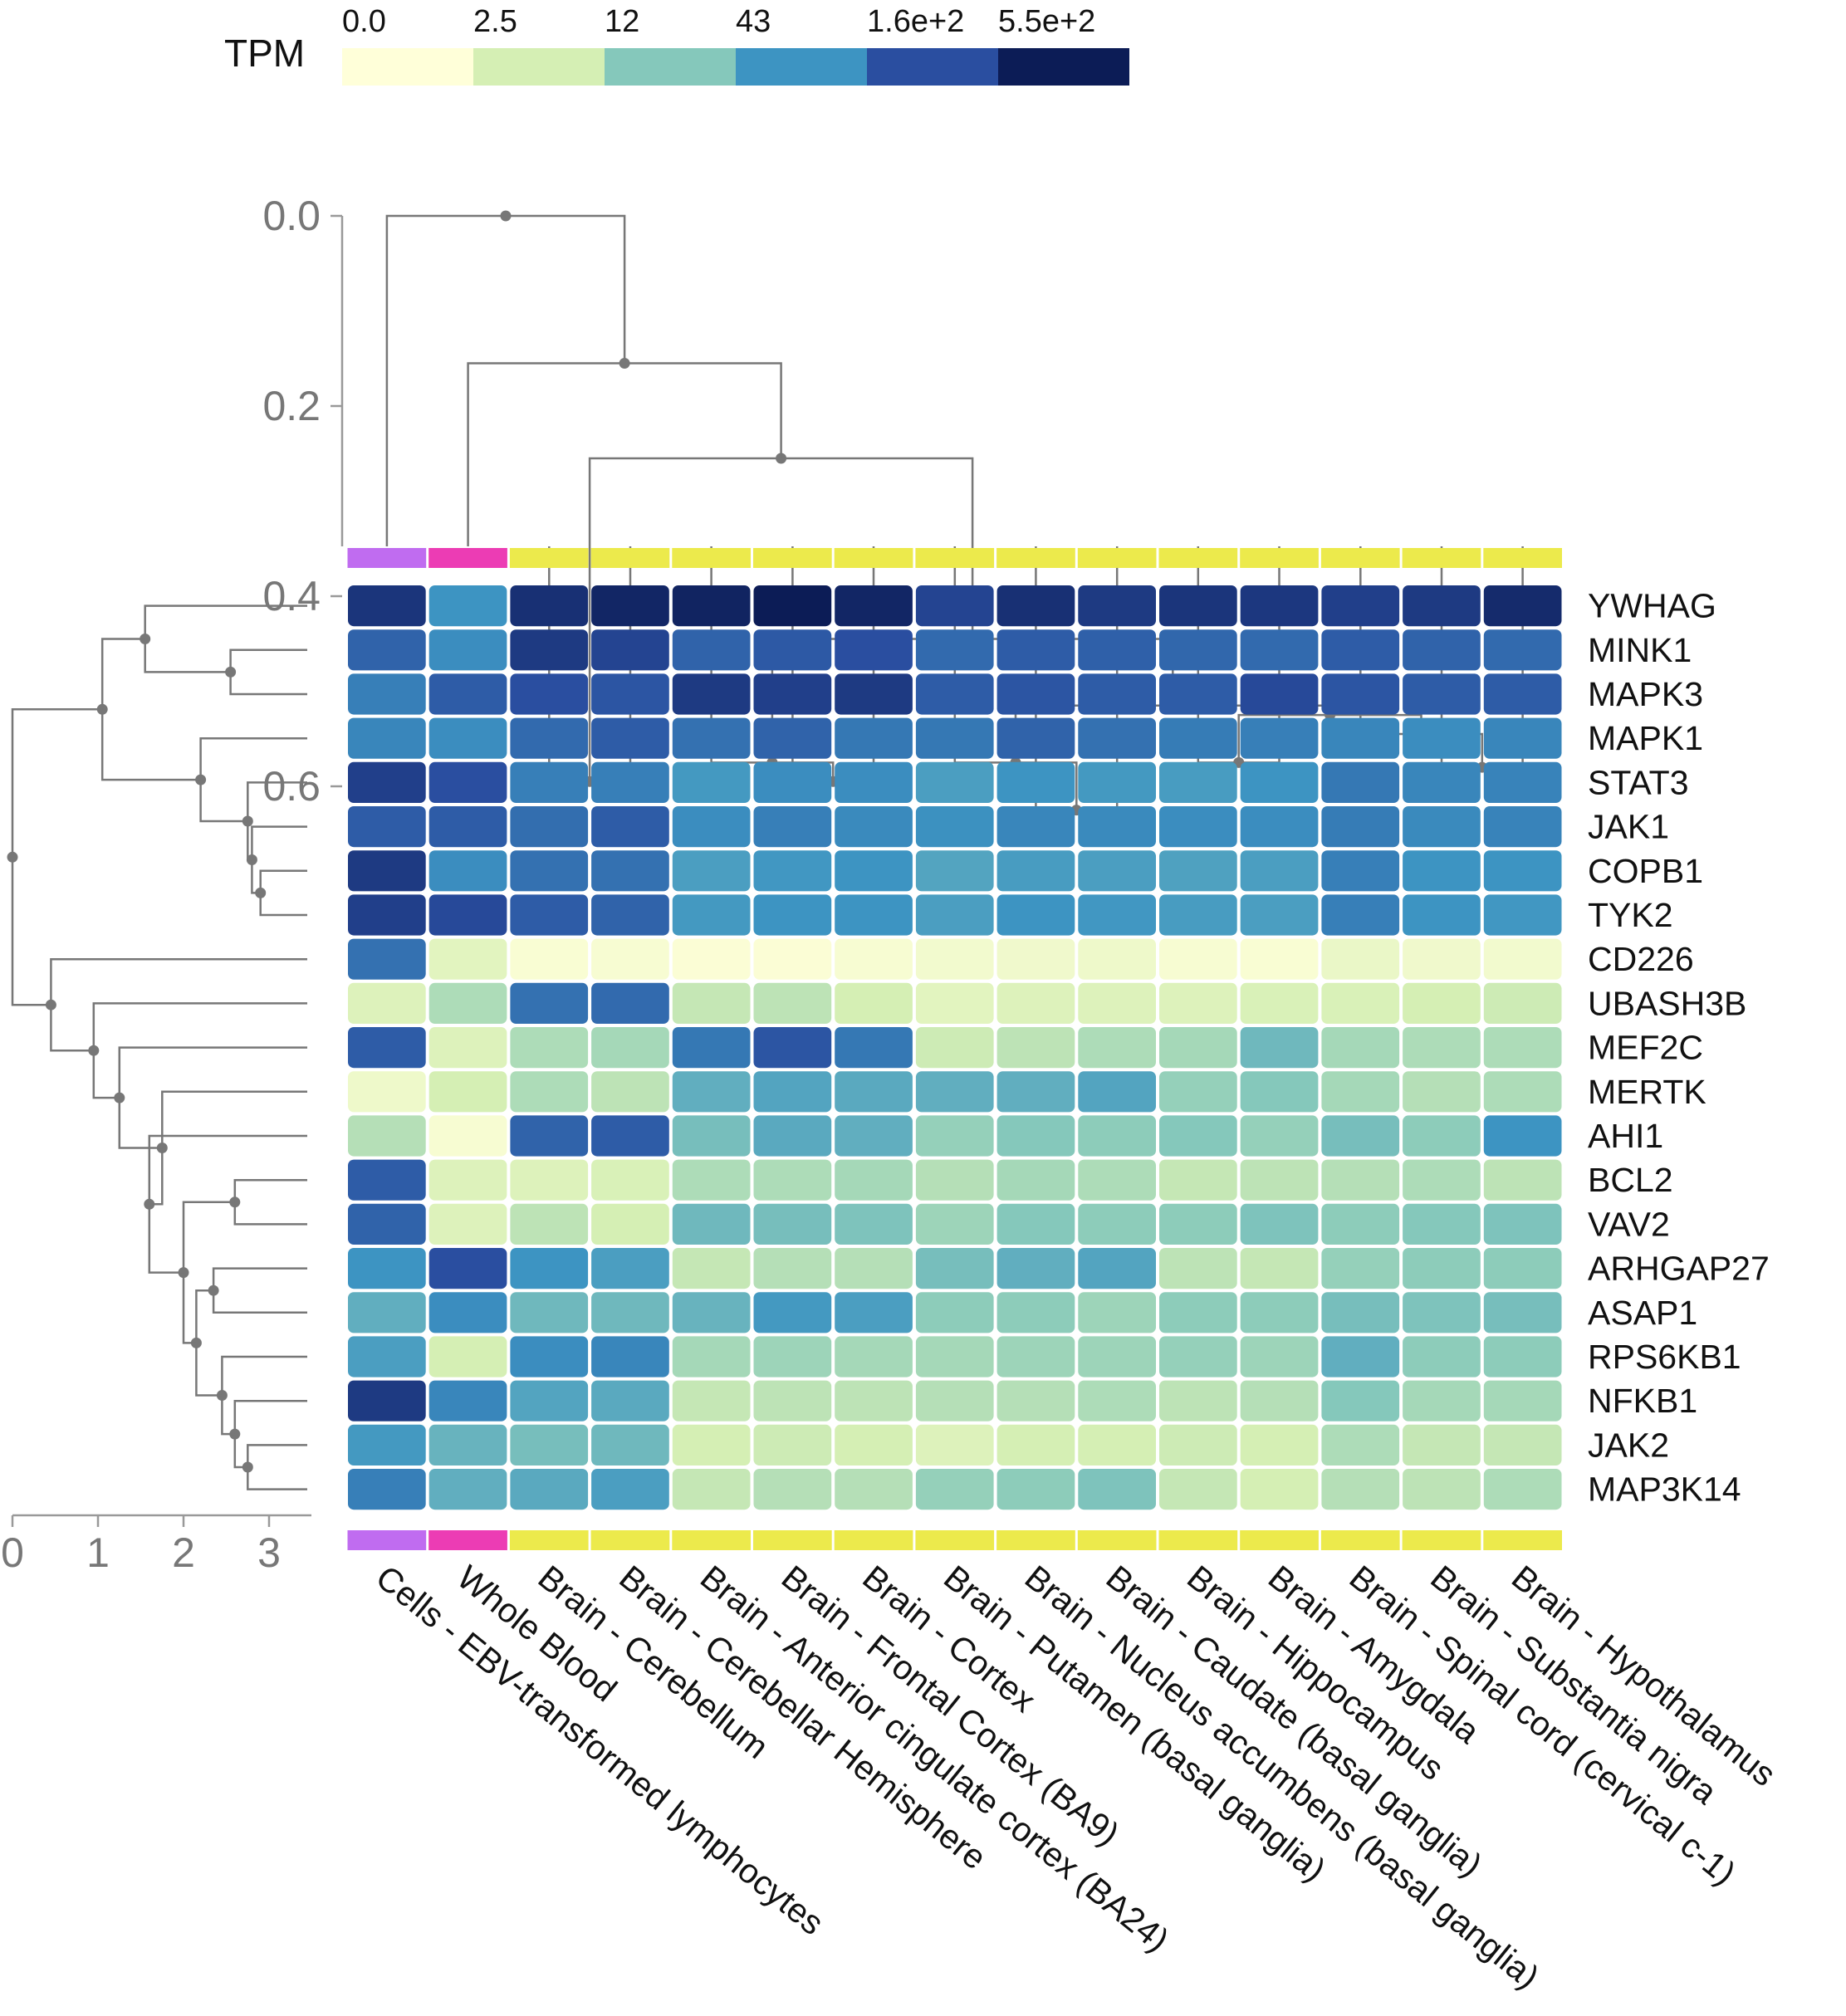 The height and width of the screenshot is (2016, 1846). I want to click on legend-title: TPM, so click(264, 53).